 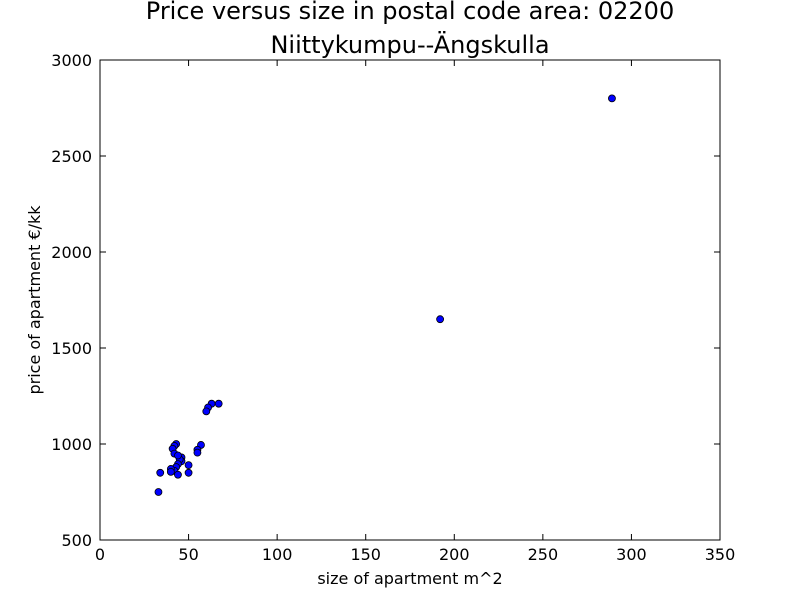 I want to click on y-tick-label: 500, so click(x=76, y=540).